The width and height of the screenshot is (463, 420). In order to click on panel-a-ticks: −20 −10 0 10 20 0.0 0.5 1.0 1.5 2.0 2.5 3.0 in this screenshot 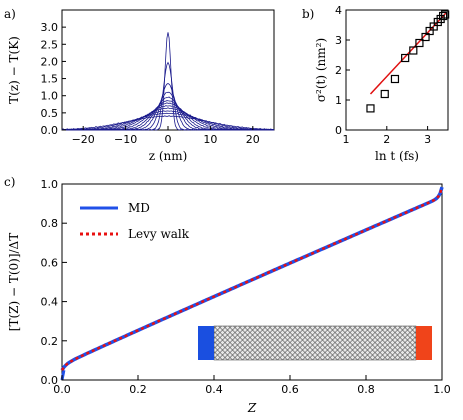, I will do `click(150, 83)`.